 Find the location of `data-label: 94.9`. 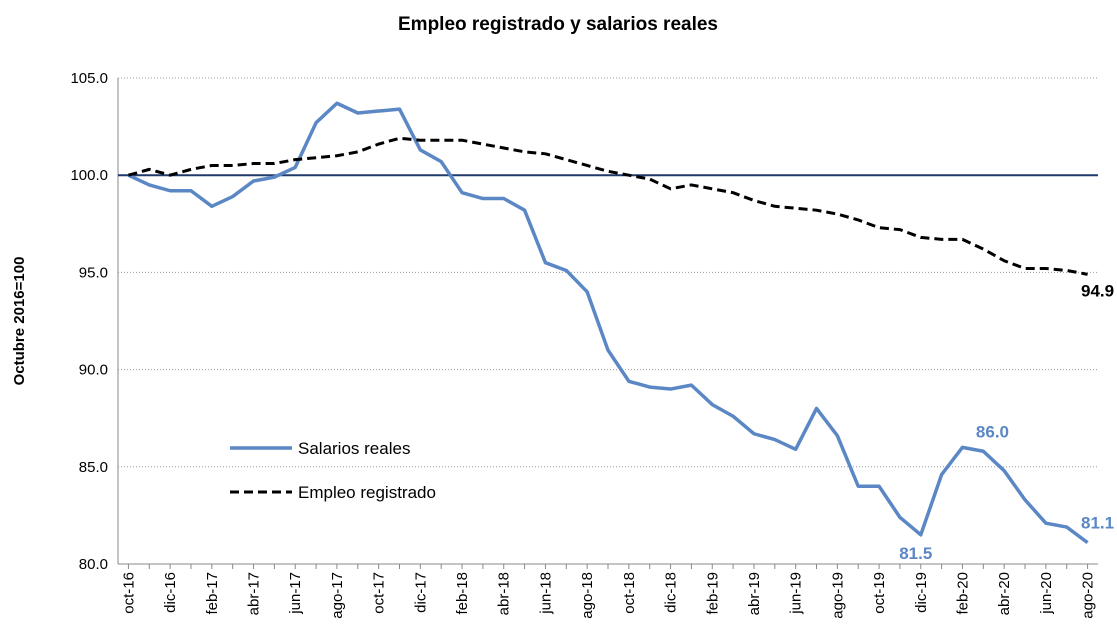

data-label: 94.9 is located at coordinates (1097, 290).